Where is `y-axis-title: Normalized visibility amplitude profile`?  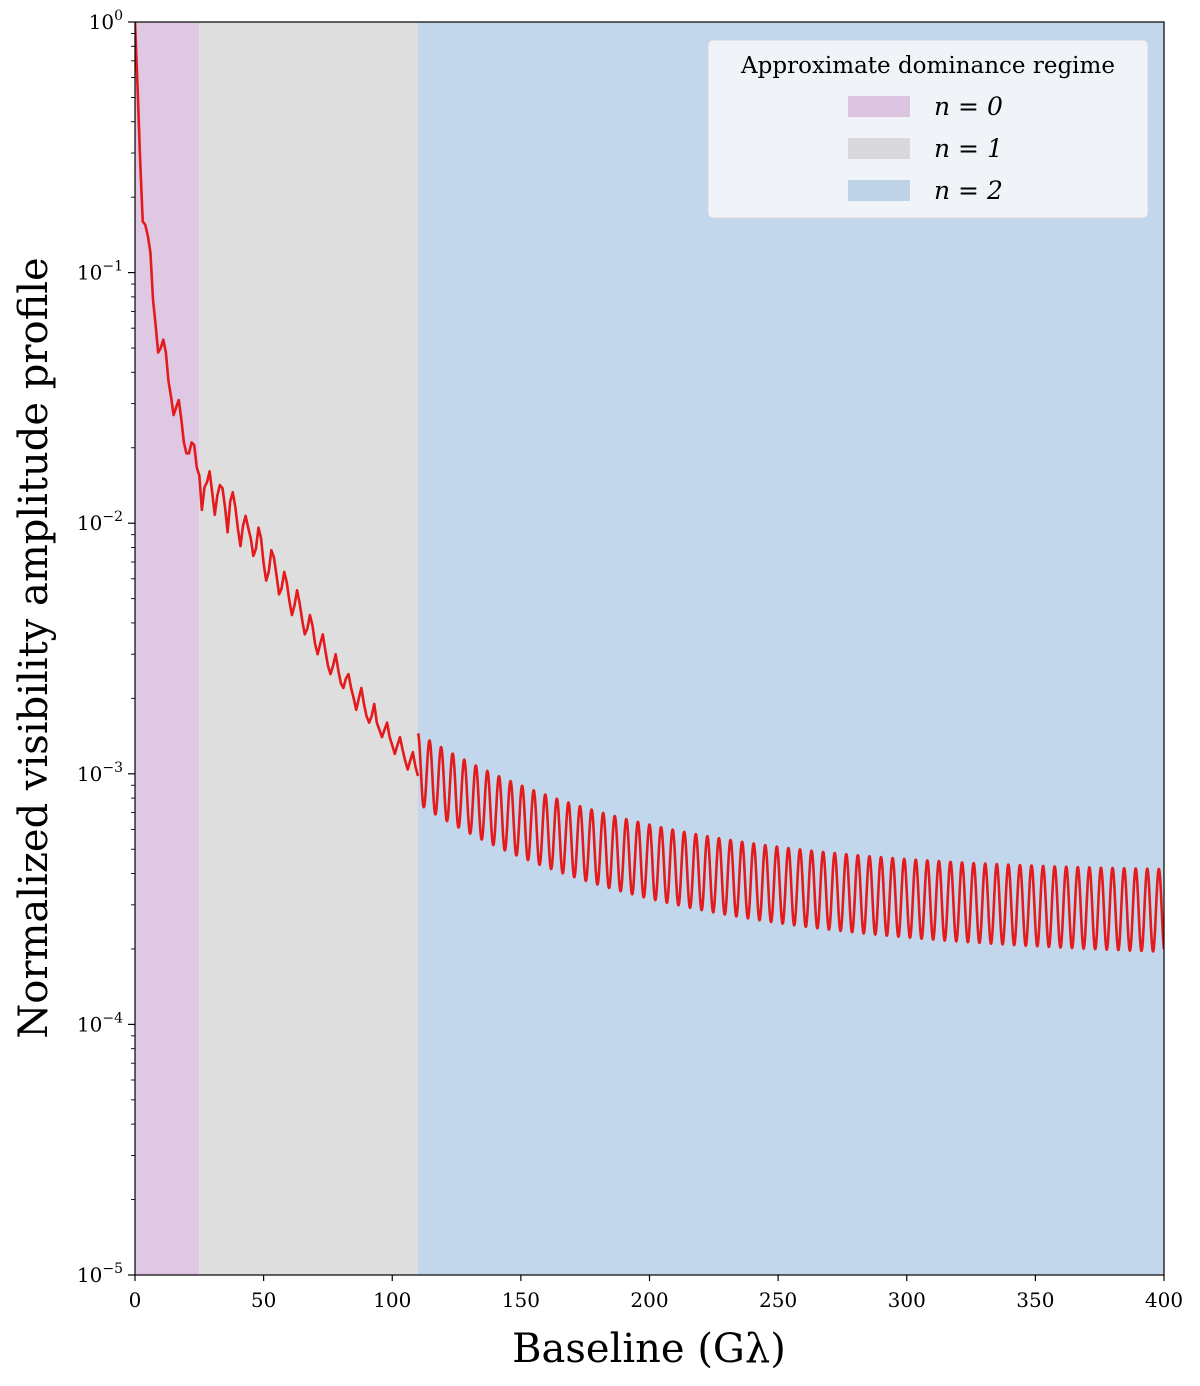
y-axis-title: Normalized visibility amplitude profile is located at coordinates (34, 647).